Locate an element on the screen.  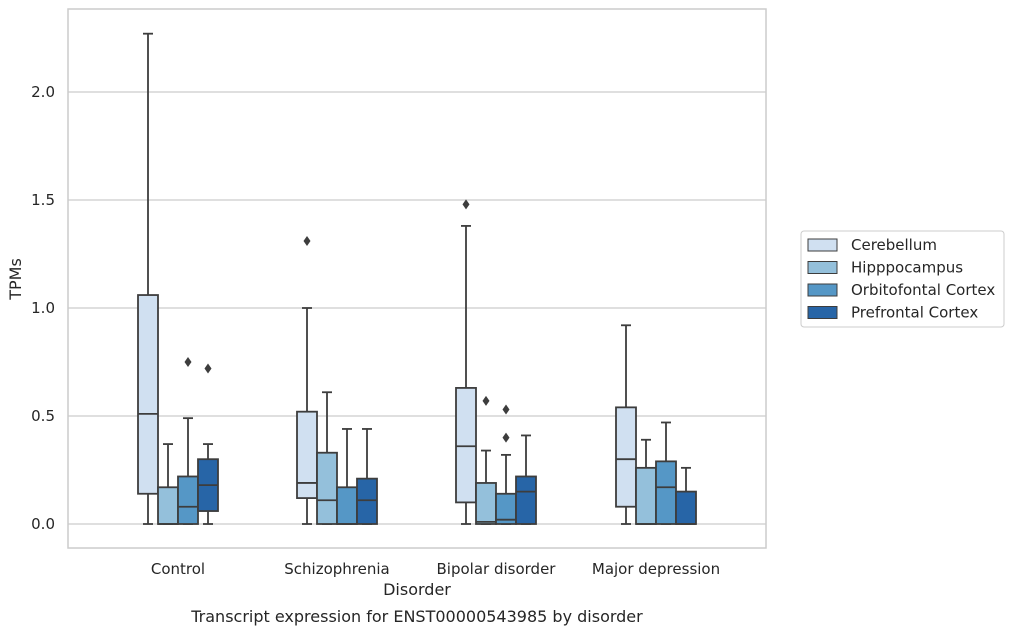
y-tick-label: 0.0 is located at coordinates (43, 524).